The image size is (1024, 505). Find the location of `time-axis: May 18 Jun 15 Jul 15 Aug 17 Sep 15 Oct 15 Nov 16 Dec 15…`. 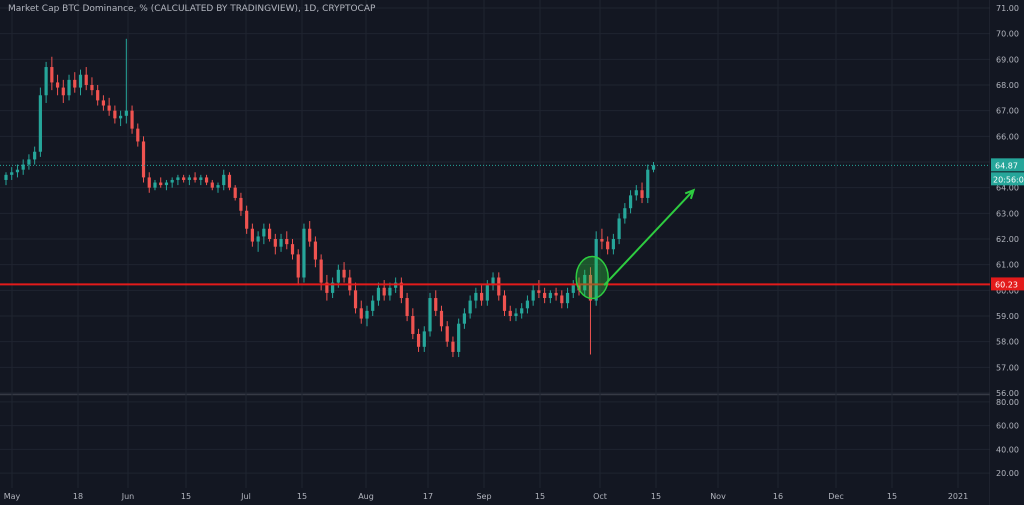

time-axis: May 18 Jun 15 Jul 15 Aug 17 Sep 15 Oct 15 Nov 16 Dec 15… is located at coordinates (486, 496).